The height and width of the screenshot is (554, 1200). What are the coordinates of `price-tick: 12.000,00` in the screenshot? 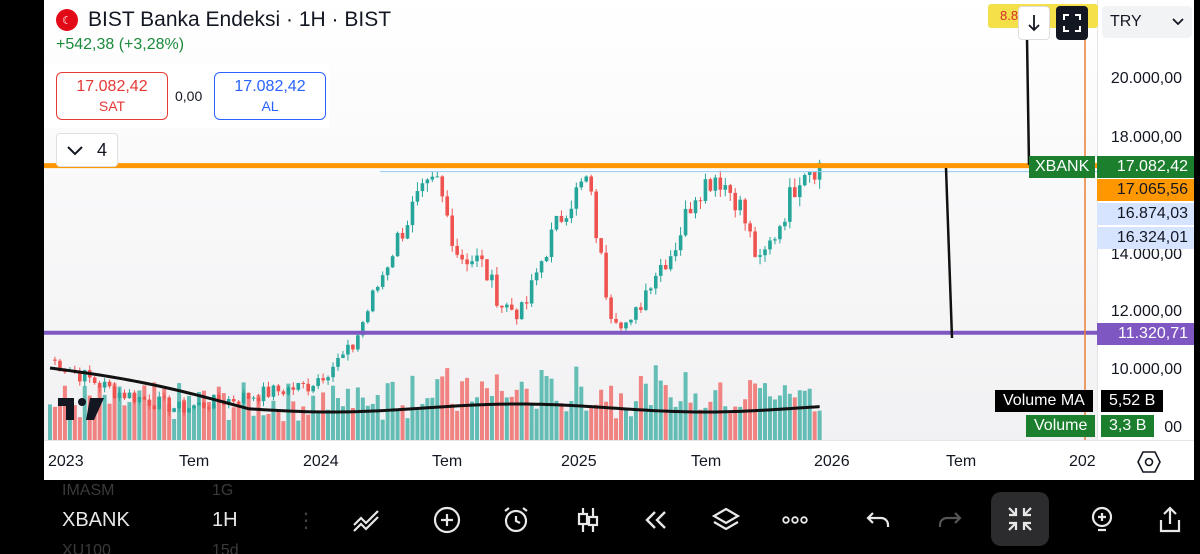 It's located at (1146, 311).